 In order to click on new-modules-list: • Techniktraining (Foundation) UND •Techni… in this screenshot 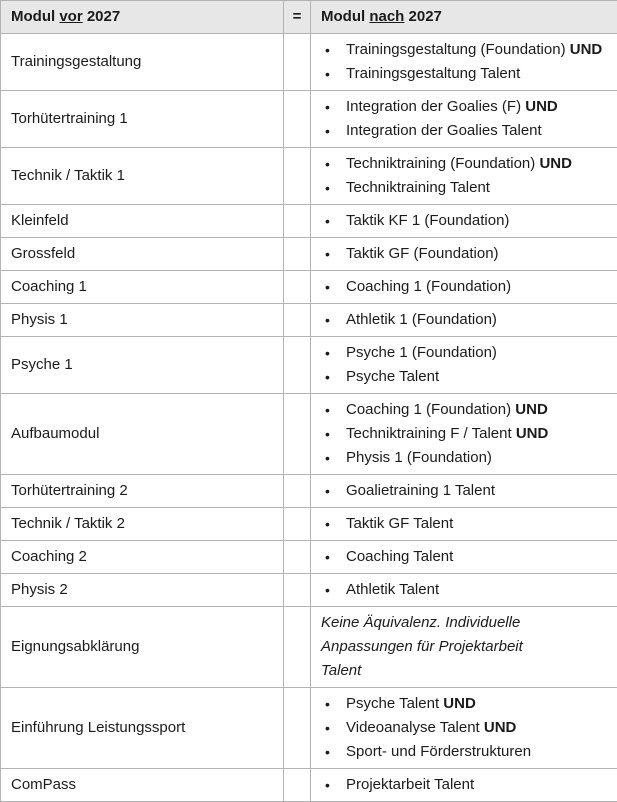, I will do `click(464, 176)`.